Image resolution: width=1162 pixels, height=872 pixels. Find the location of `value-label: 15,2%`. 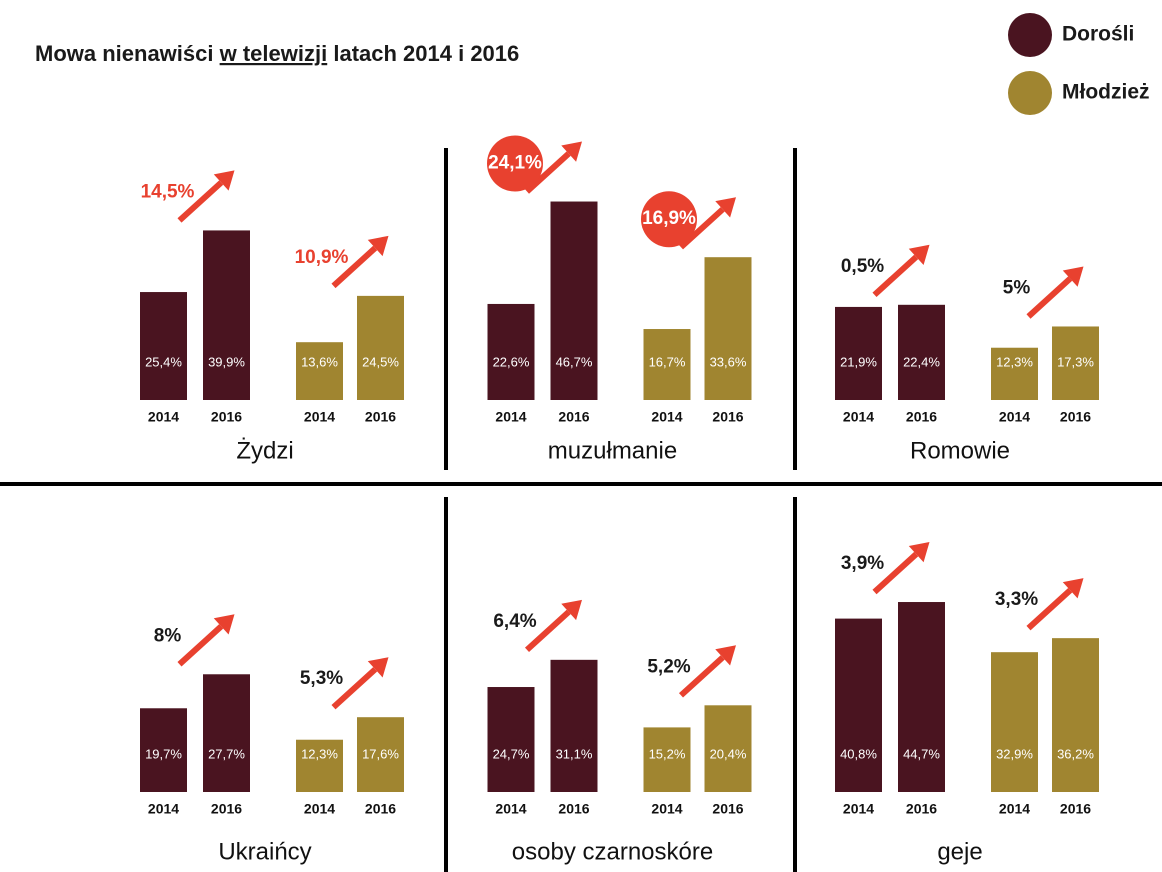

value-label: 15,2% is located at coordinates (667, 753).